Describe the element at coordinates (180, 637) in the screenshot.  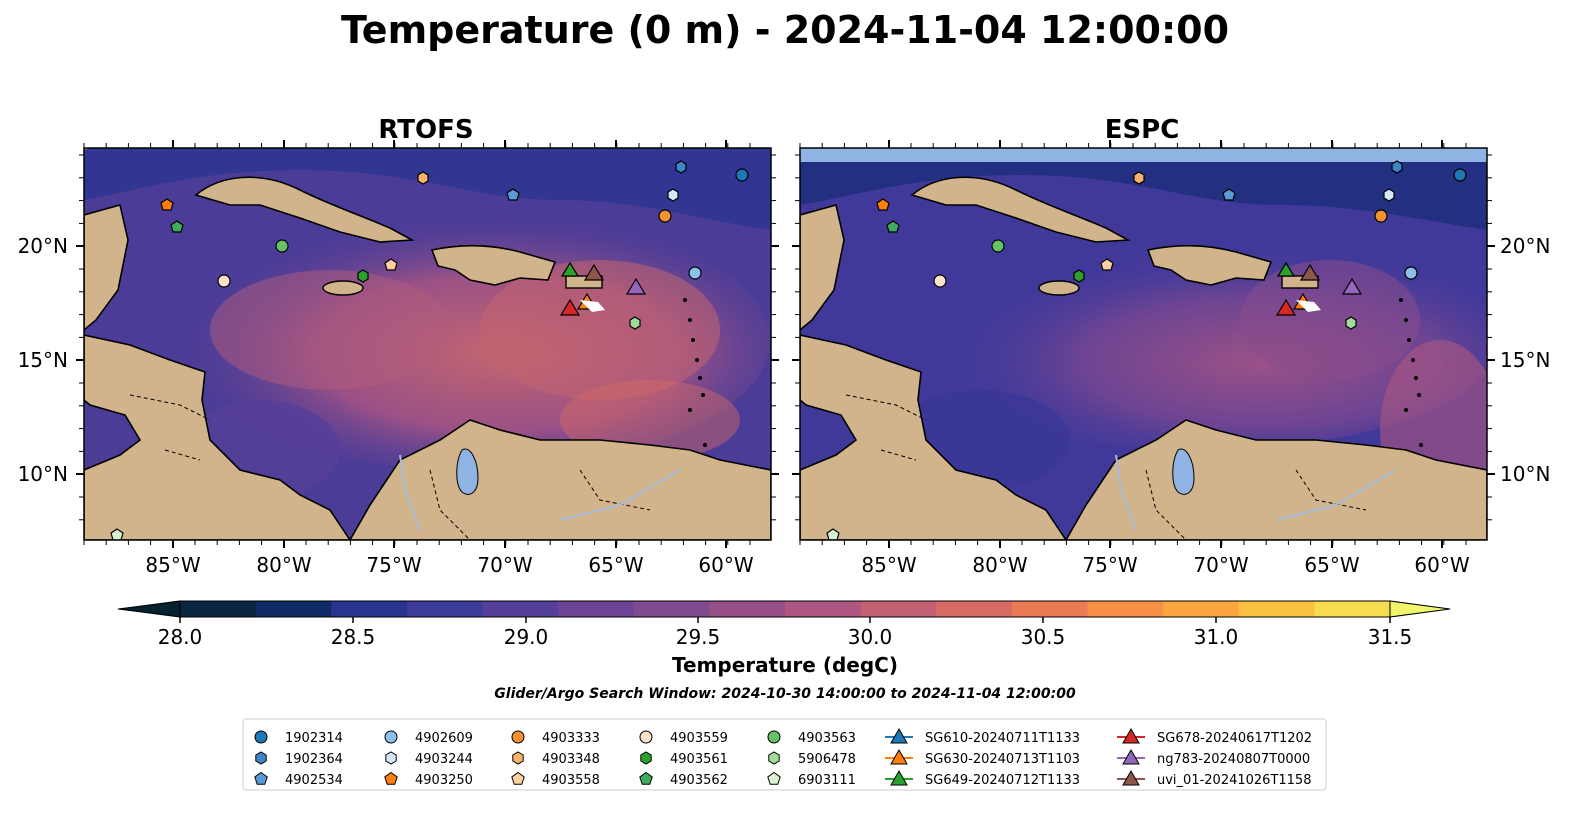
I see `colorbar-tick-label: 28.0` at that location.